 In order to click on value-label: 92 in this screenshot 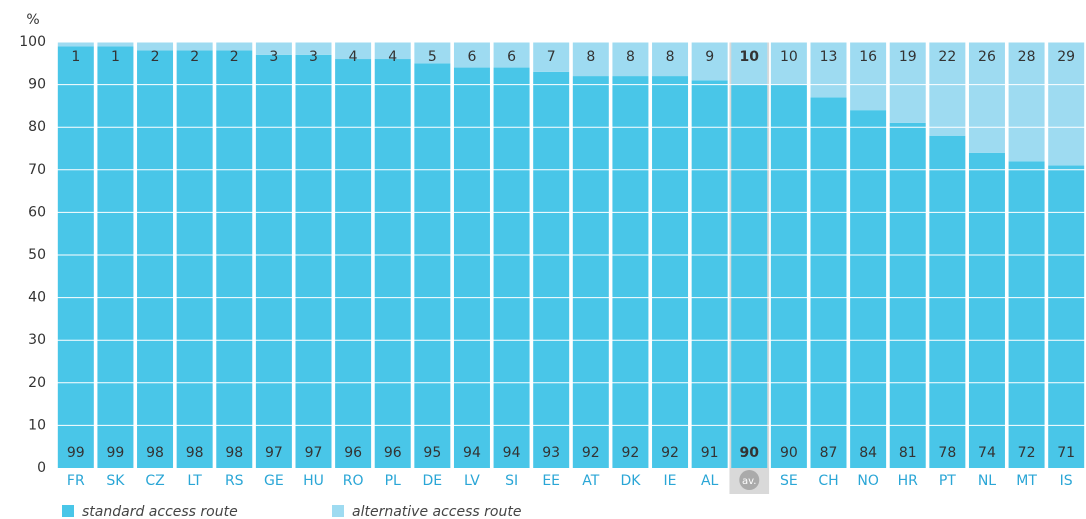, I will do `click(591, 453)`.